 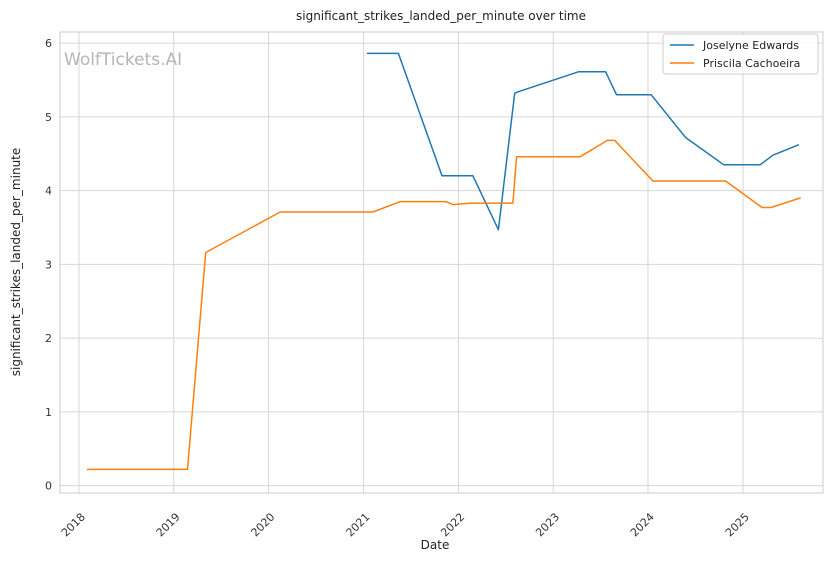 I want to click on y-tick-label: 1, so click(x=48, y=412).